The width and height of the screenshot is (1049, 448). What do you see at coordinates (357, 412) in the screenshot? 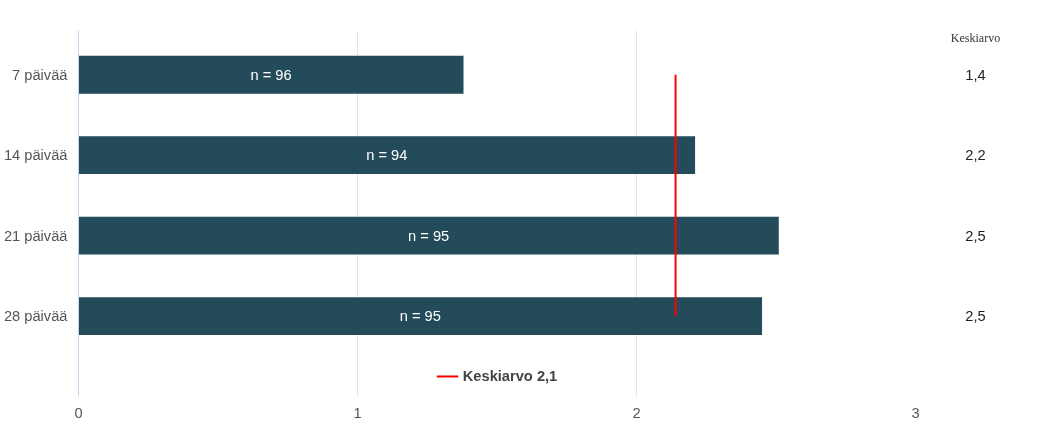
I see `x-tick-label: 1` at bounding box center [357, 412].